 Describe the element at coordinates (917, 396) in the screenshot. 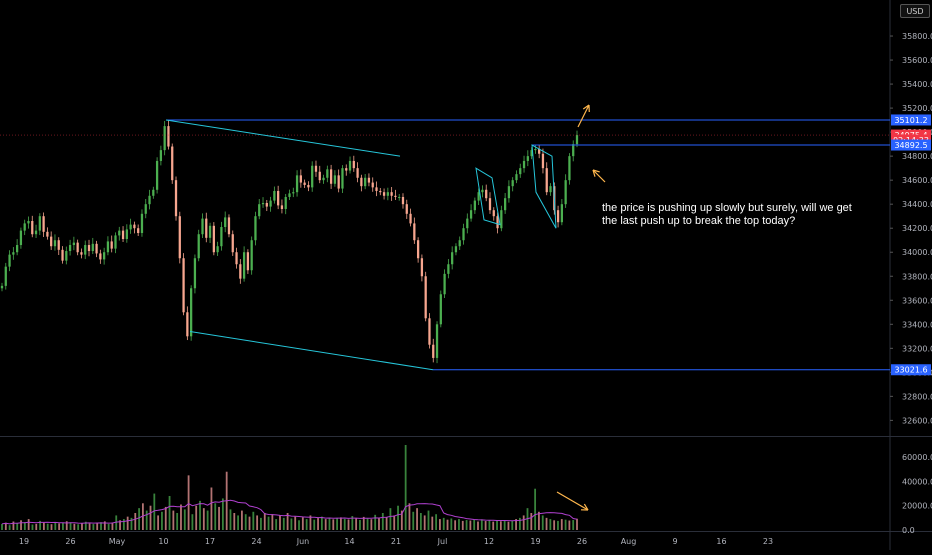

I see `price-tick-label: 32800.0` at that location.